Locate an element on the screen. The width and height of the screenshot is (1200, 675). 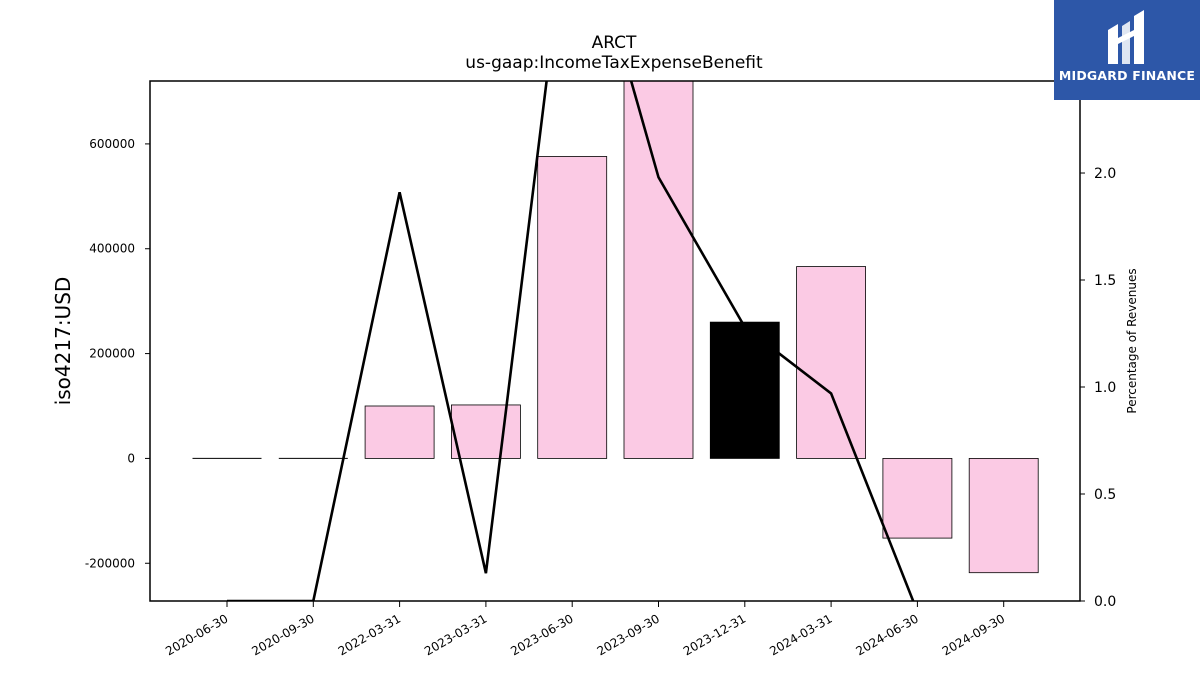
chart-subtitle: us-gaap:IncomeTaxExpenseBenefit is located at coordinates (614, 63).